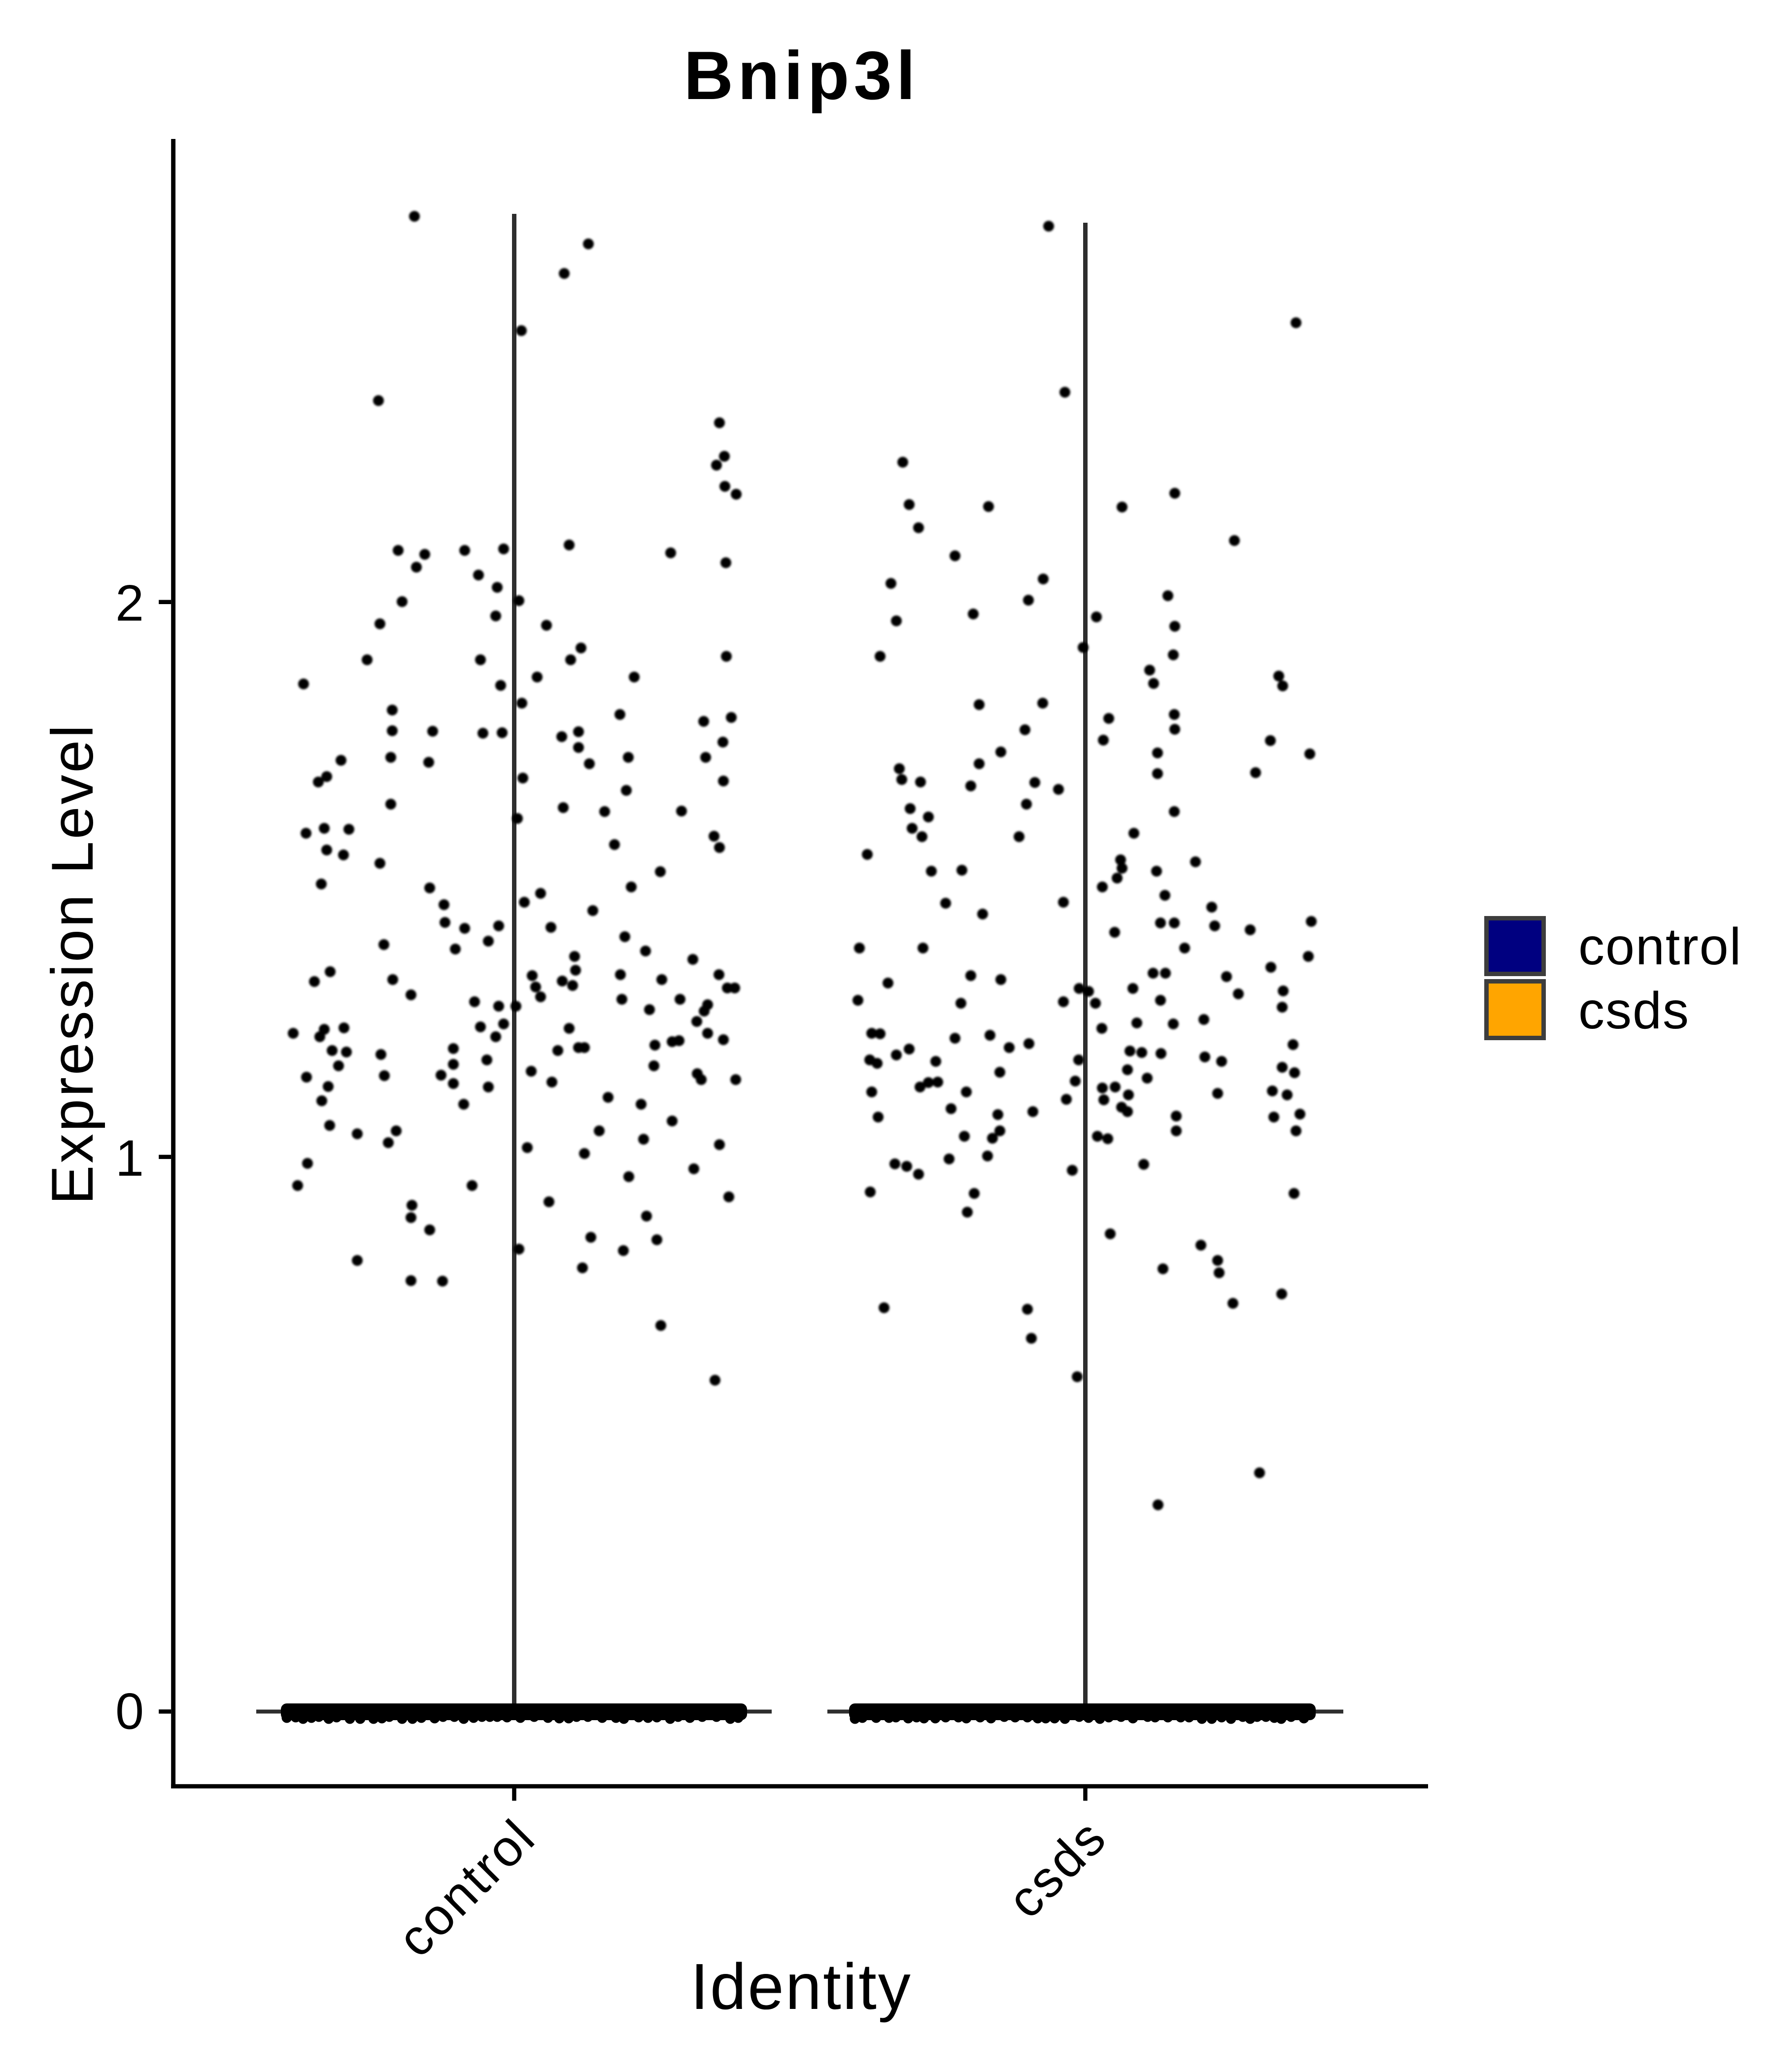  Describe the element at coordinates (129, 1711) in the screenshot. I see `svg-text: 0` at that location.